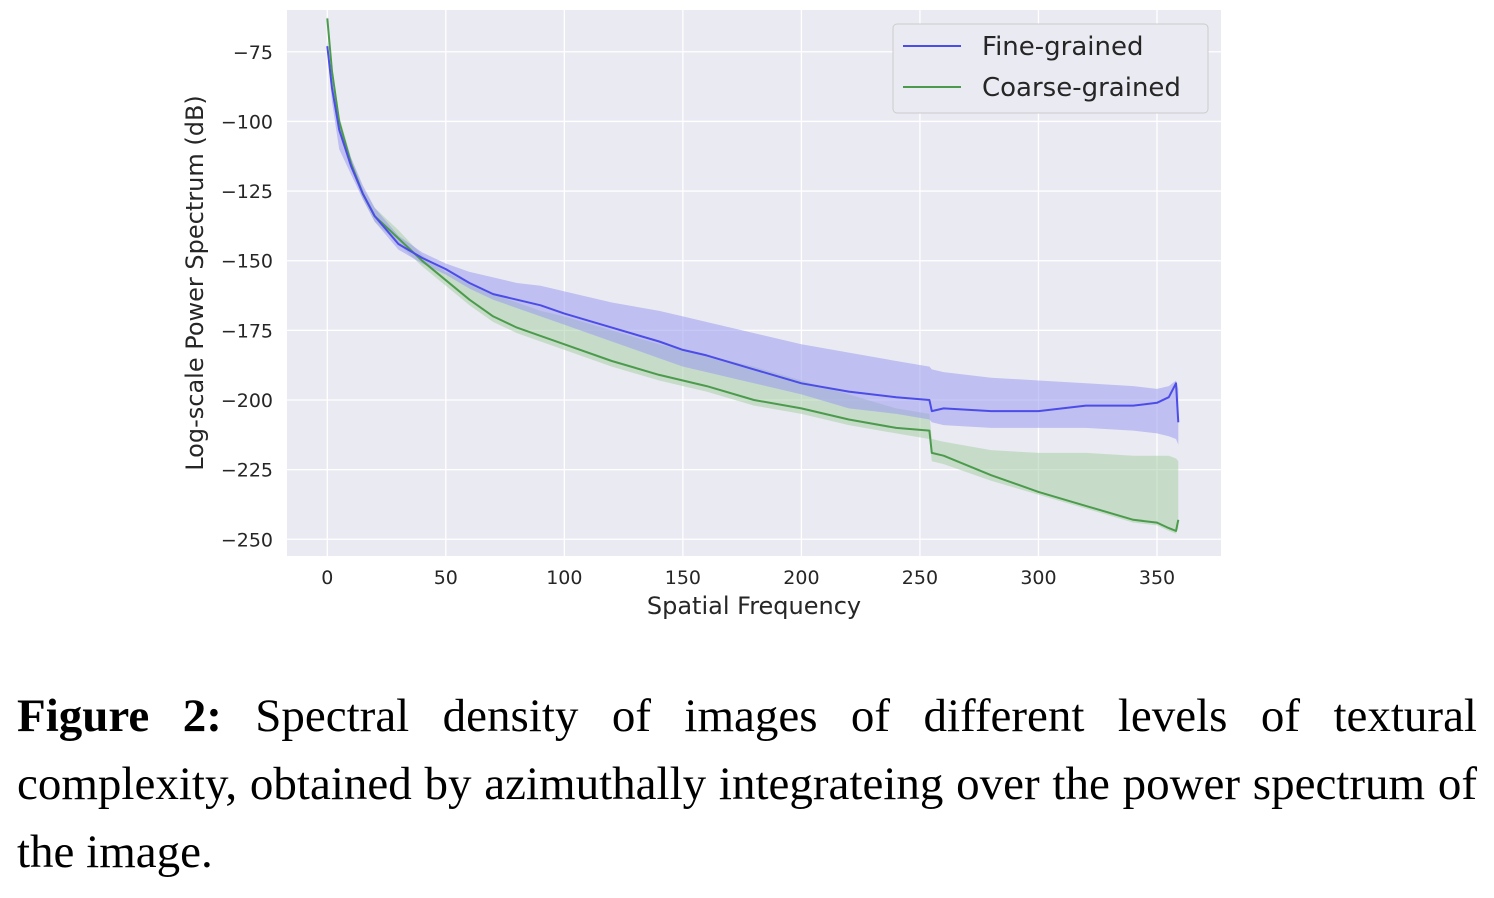  What do you see at coordinates (247, 192) in the screenshot?
I see `y-tick-label: −125` at bounding box center [247, 192].